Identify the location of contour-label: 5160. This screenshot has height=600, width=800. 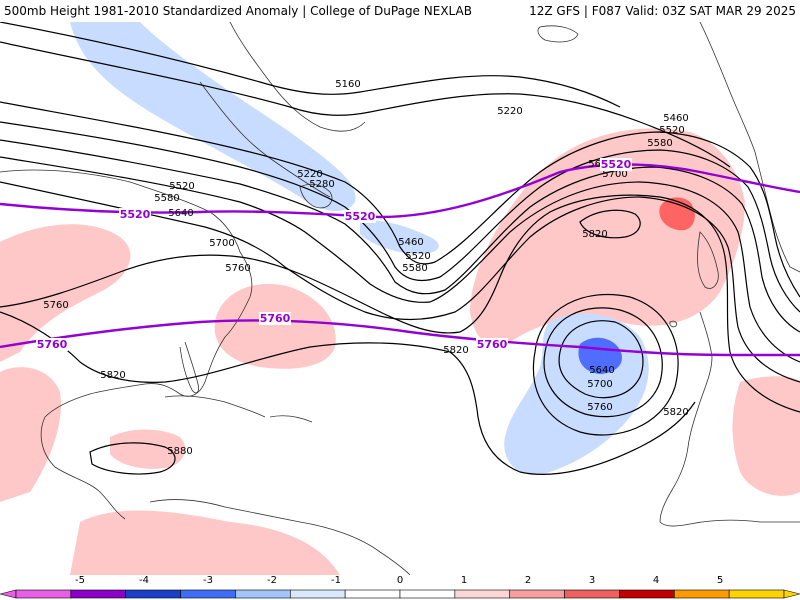
(347, 84).